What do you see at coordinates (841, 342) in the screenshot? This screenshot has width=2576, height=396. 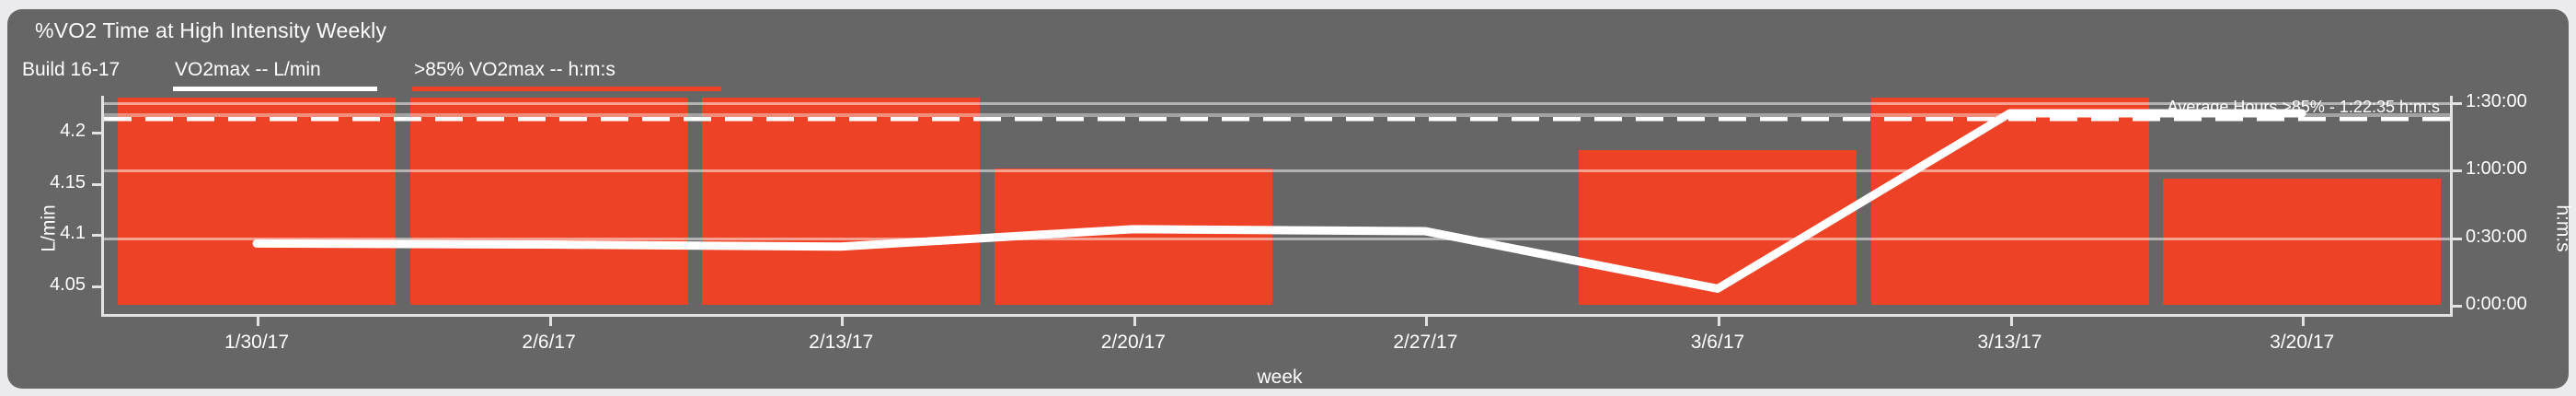 I see `x-axis-tick-label: 2/13/17` at bounding box center [841, 342].